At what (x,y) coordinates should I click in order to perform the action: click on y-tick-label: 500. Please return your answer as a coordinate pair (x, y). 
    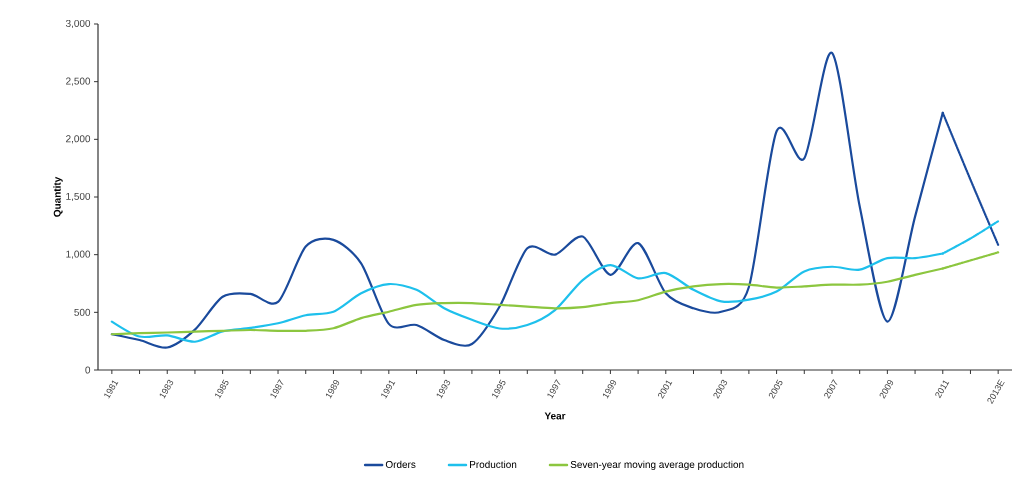
    Looking at the image, I should click on (82, 312).